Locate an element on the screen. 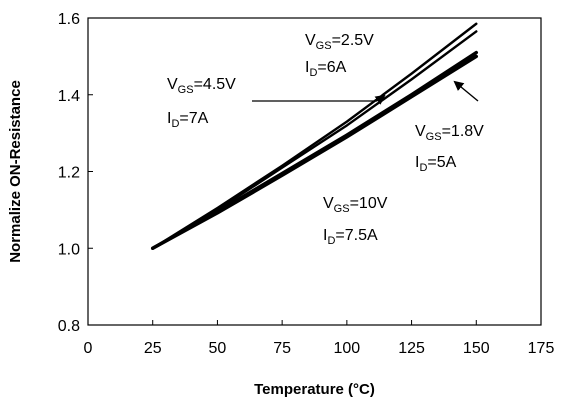  svg-text: ID=5A is located at coordinates (436, 164).